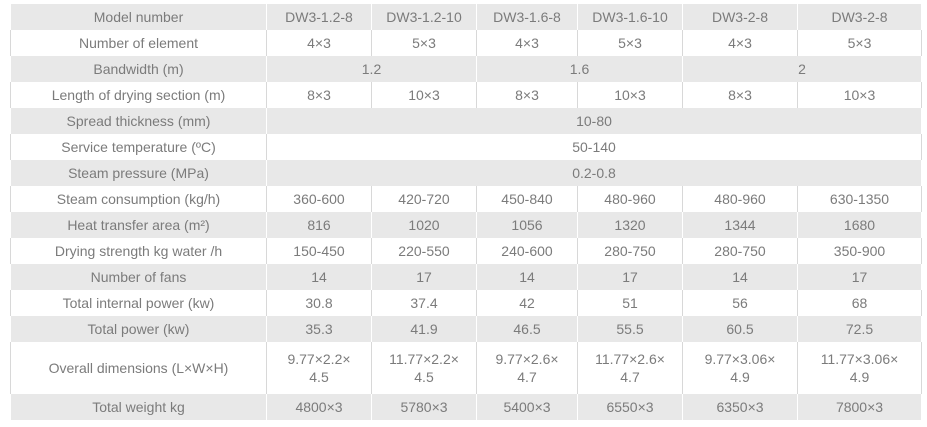 The image size is (927, 427). Describe the element at coordinates (860, 225) in the screenshot. I see `spec-value-cell: 1680` at that location.